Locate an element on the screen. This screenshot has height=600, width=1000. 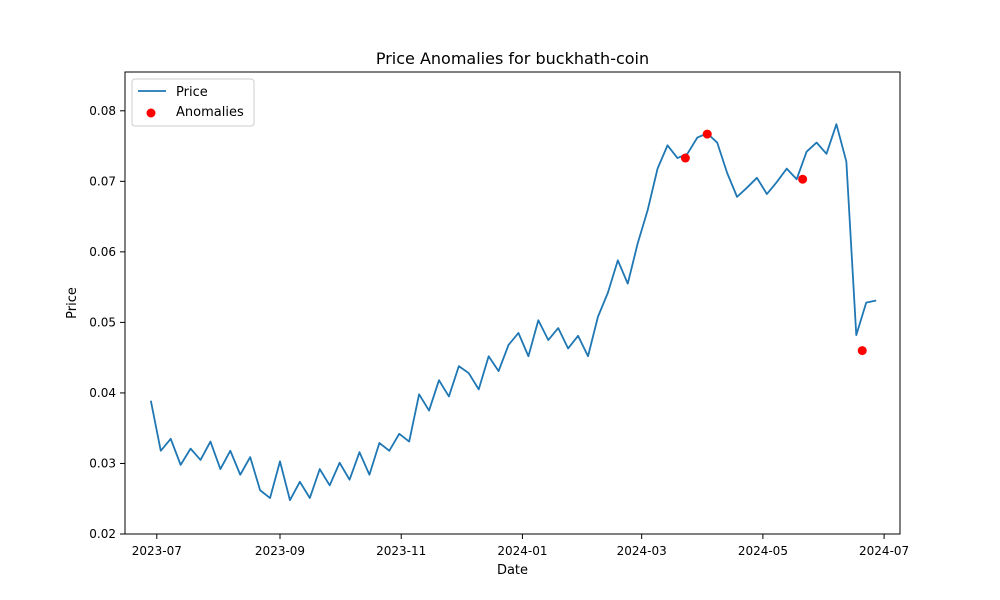
legend-price-label: Price is located at coordinates (192, 92).